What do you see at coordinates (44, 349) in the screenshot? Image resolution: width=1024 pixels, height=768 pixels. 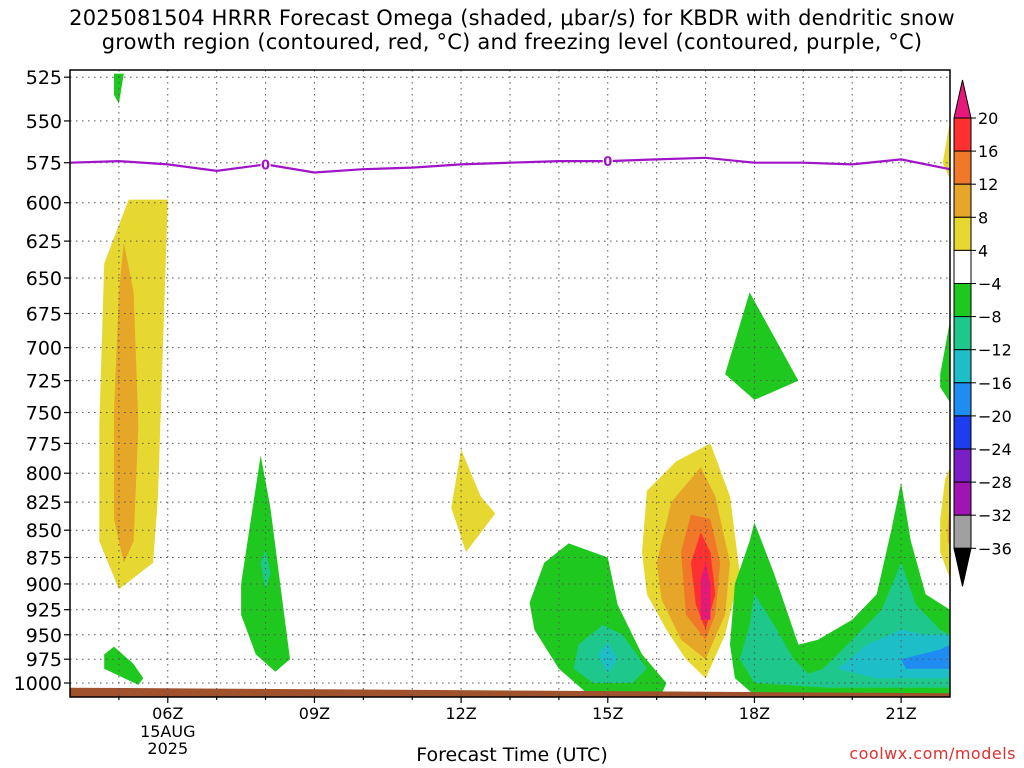 I see `y-tick-label-700: 700` at bounding box center [44, 349].